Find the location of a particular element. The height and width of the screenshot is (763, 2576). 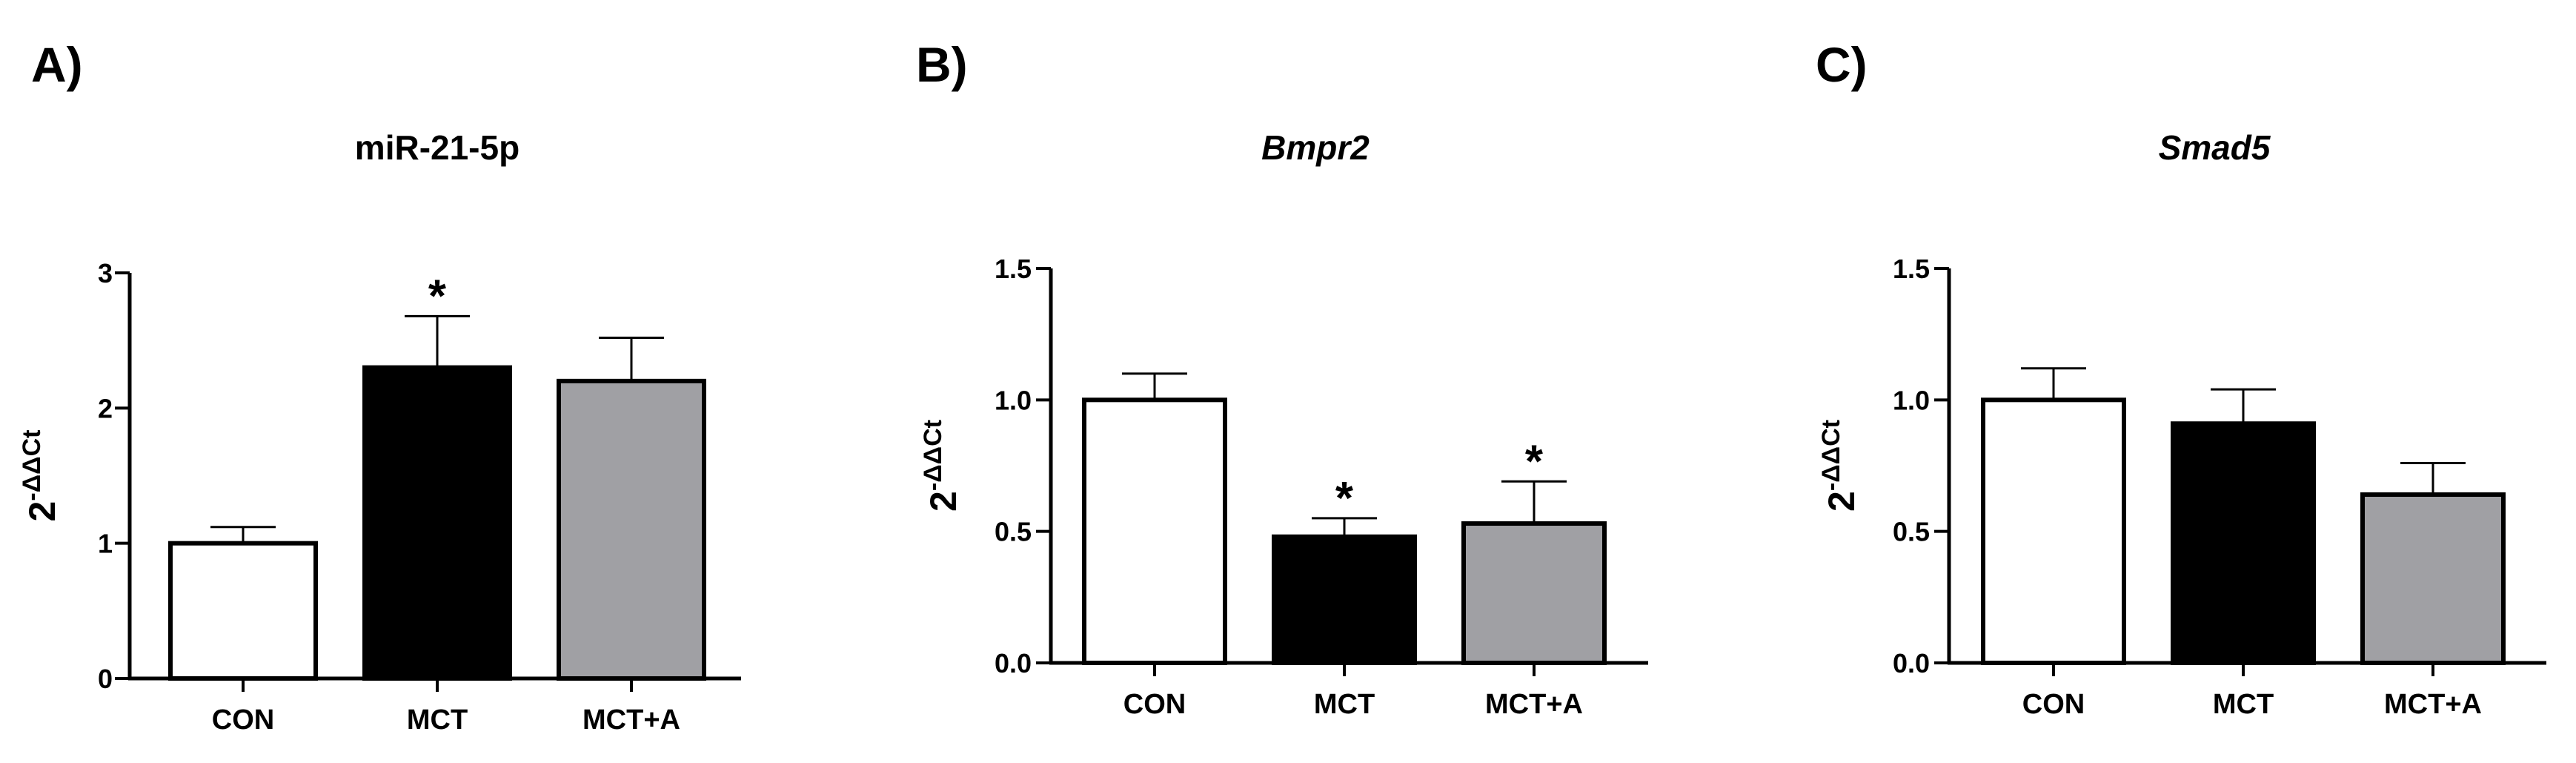

y-tick-label: 3 is located at coordinates (105, 273).